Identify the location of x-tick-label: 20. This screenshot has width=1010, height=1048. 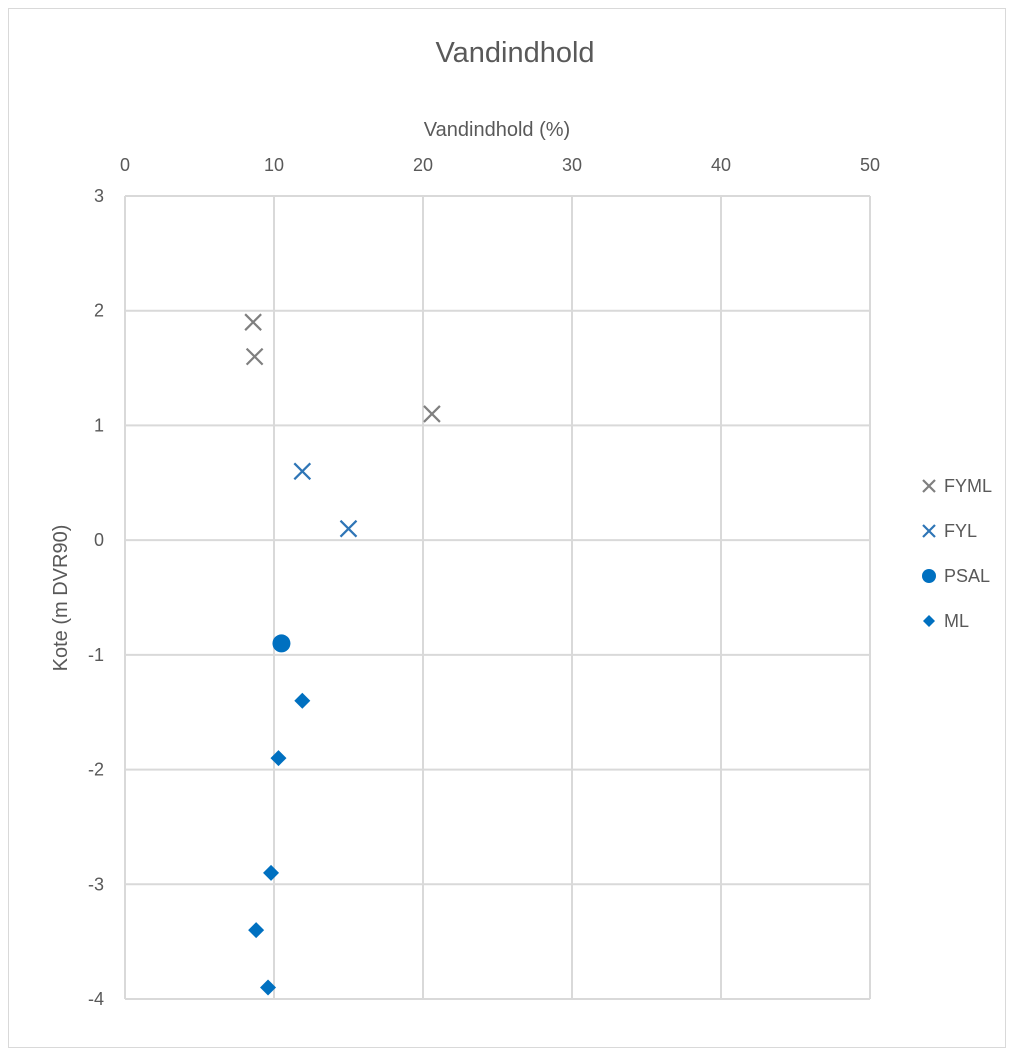
(423, 165).